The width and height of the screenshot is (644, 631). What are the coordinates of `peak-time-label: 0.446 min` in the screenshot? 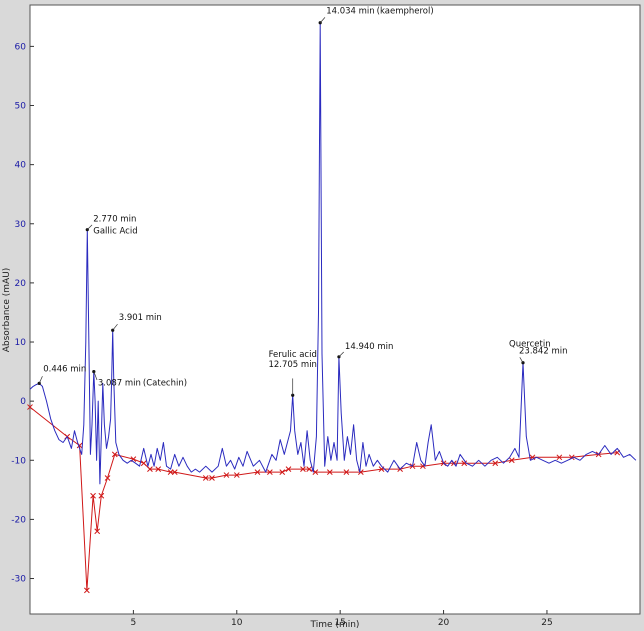 It's located at (64, 369).